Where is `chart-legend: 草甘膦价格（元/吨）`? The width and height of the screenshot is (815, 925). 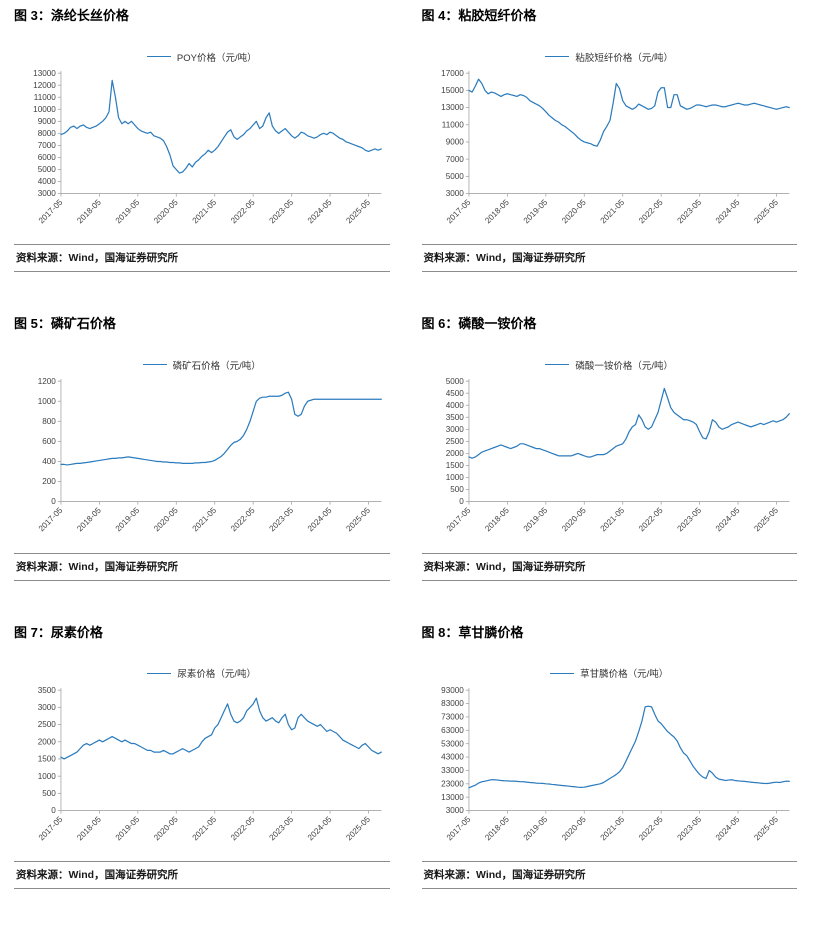 chart-legend: 草甘膦价格（元/吨） is located at coordinates (610, 673).